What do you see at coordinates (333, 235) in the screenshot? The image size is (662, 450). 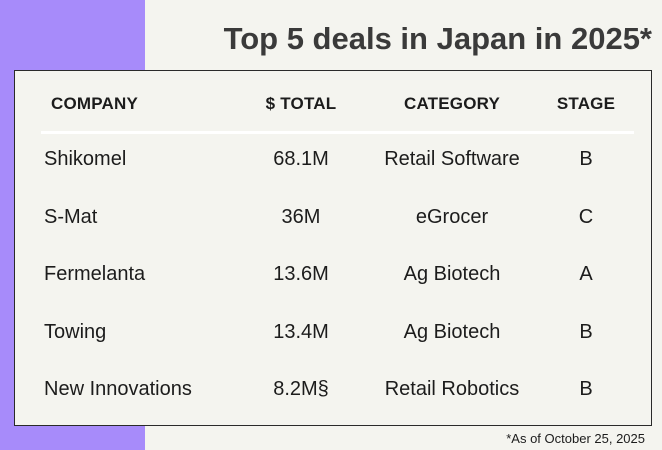 I see `table-row: S-Mat 36M eGrocer C` at bounding box center [333, 235].